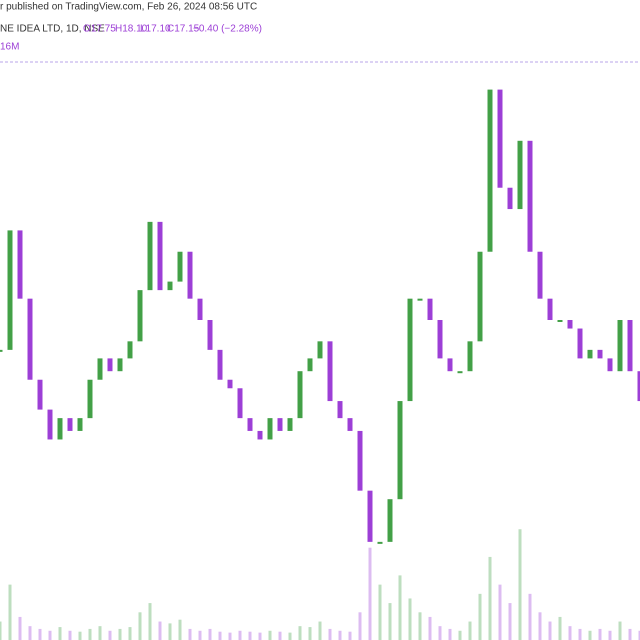 The height and width of the screenshot is (640, 640). I want to click on ohlc-change: −0.40 (−2.28%), so click(227, 29).